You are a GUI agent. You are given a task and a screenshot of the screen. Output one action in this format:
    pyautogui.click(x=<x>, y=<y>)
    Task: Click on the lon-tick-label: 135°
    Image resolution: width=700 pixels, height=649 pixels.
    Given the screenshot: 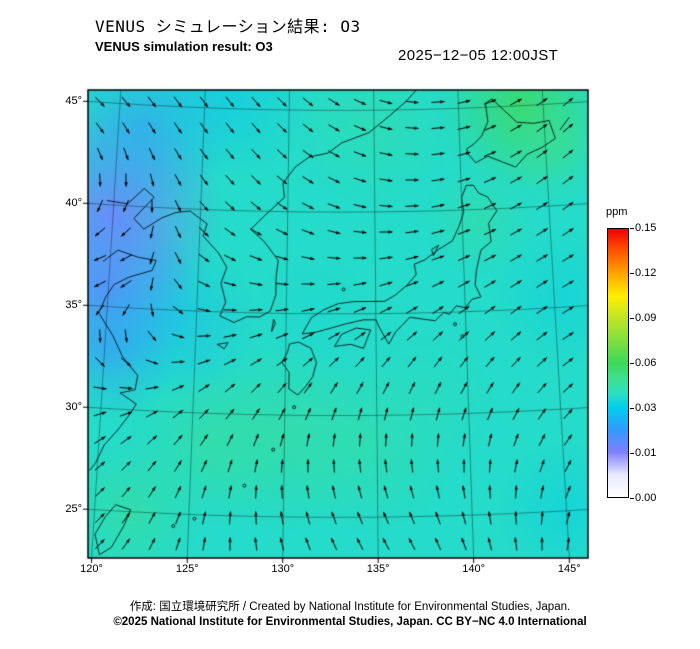 What is the action you would take?
    pyautogui.click(x=378, y=569)
    